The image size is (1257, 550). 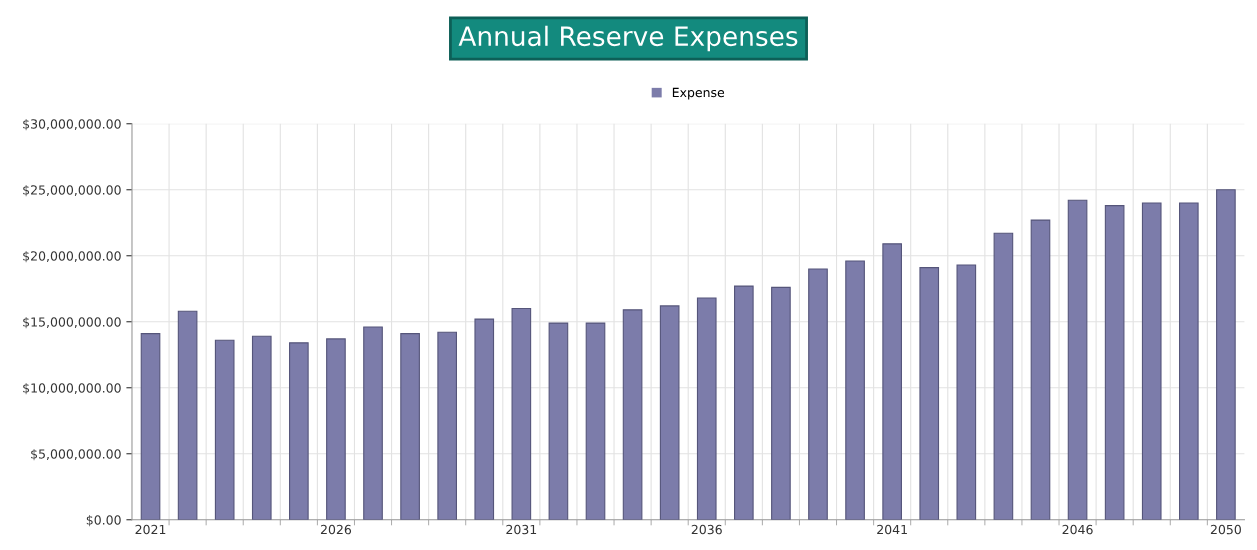 What do you see at coordinates (150, 529) in the screenshot?
I see `x-tick-label: 2021` at bounding box center [150, 529].